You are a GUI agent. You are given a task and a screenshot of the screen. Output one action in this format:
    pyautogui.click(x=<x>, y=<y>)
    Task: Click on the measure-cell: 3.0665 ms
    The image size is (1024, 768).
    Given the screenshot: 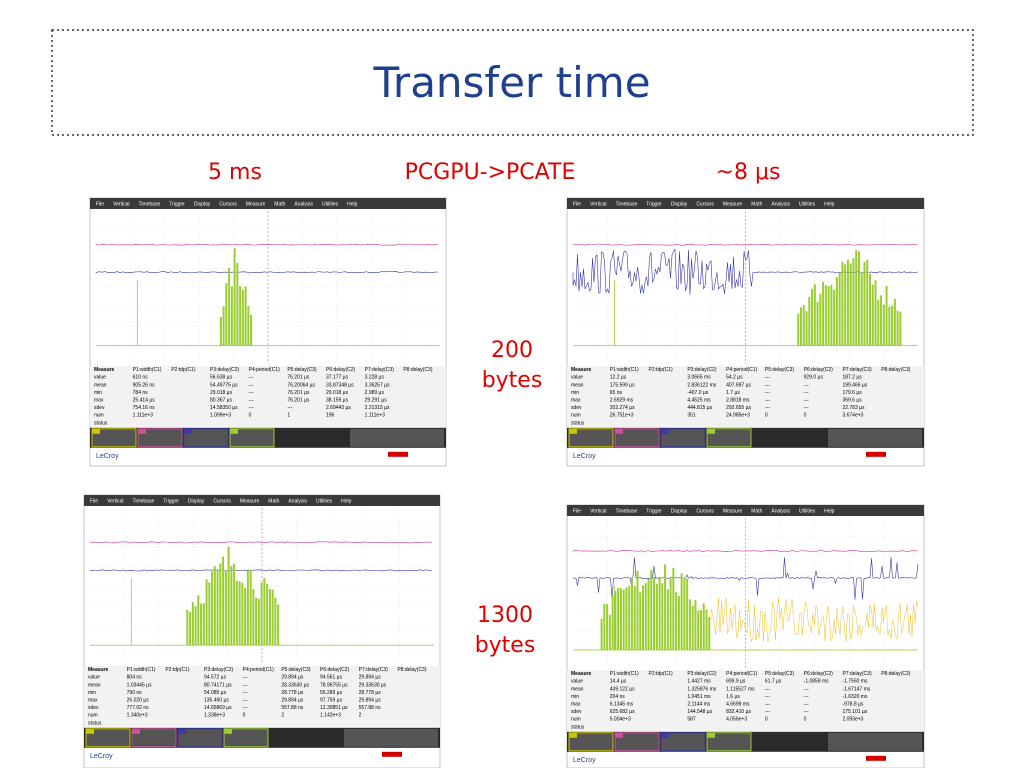 What is the action you would take?
    pyautogui.click(x=699, y=378)
    